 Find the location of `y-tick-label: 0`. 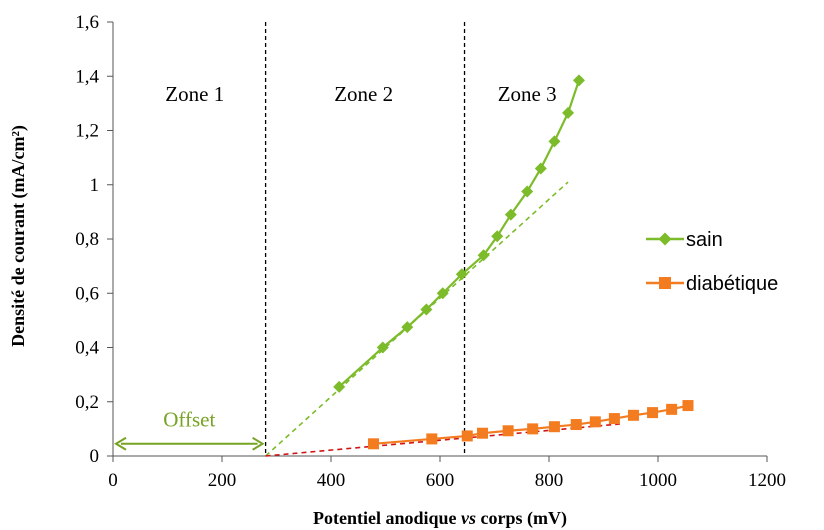

y-tick-label: 0 is located at coordinates (95, 456).